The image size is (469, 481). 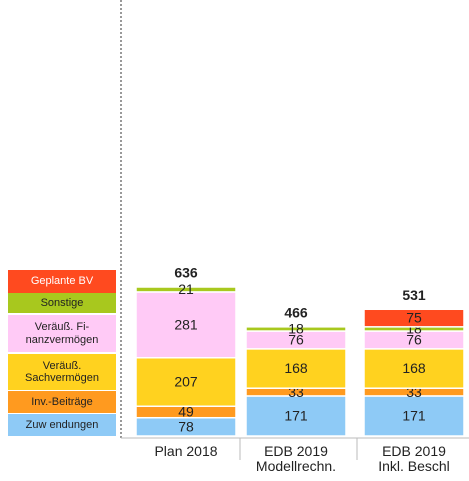 What do you see at coordinates (62, 303) in the screenshot?
I see `legend-entry: Sonstige` at bounding box center [62, 303].